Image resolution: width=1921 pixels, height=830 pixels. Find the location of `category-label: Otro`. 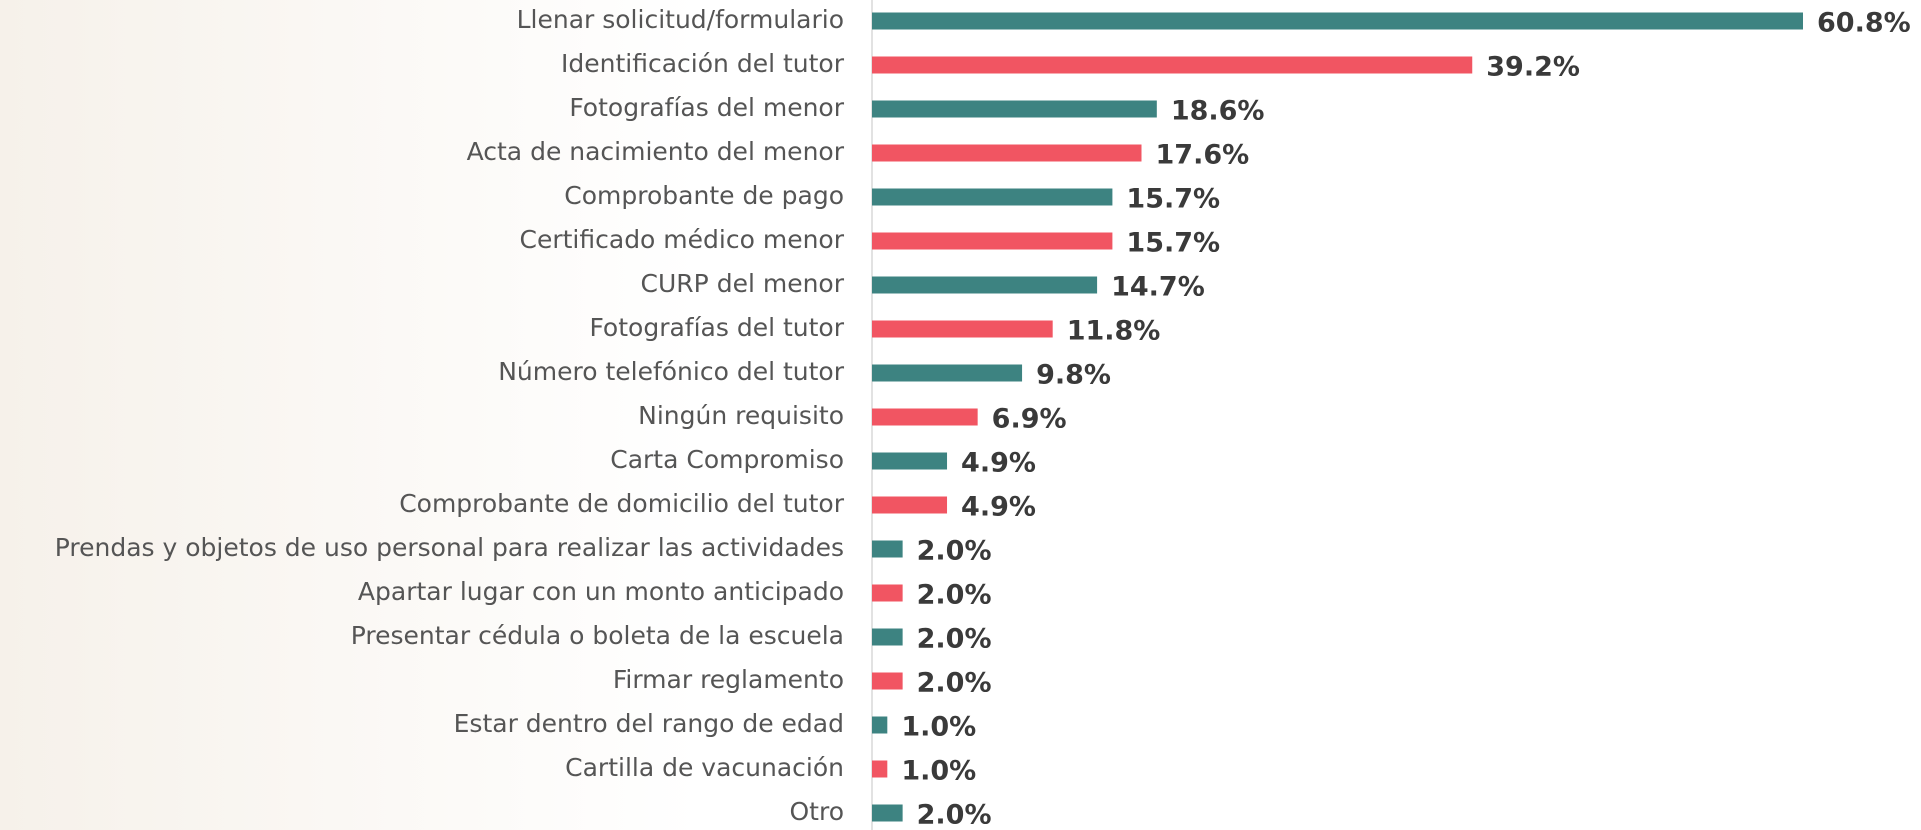

category-label: Otro is located at coordinates (816, 811).